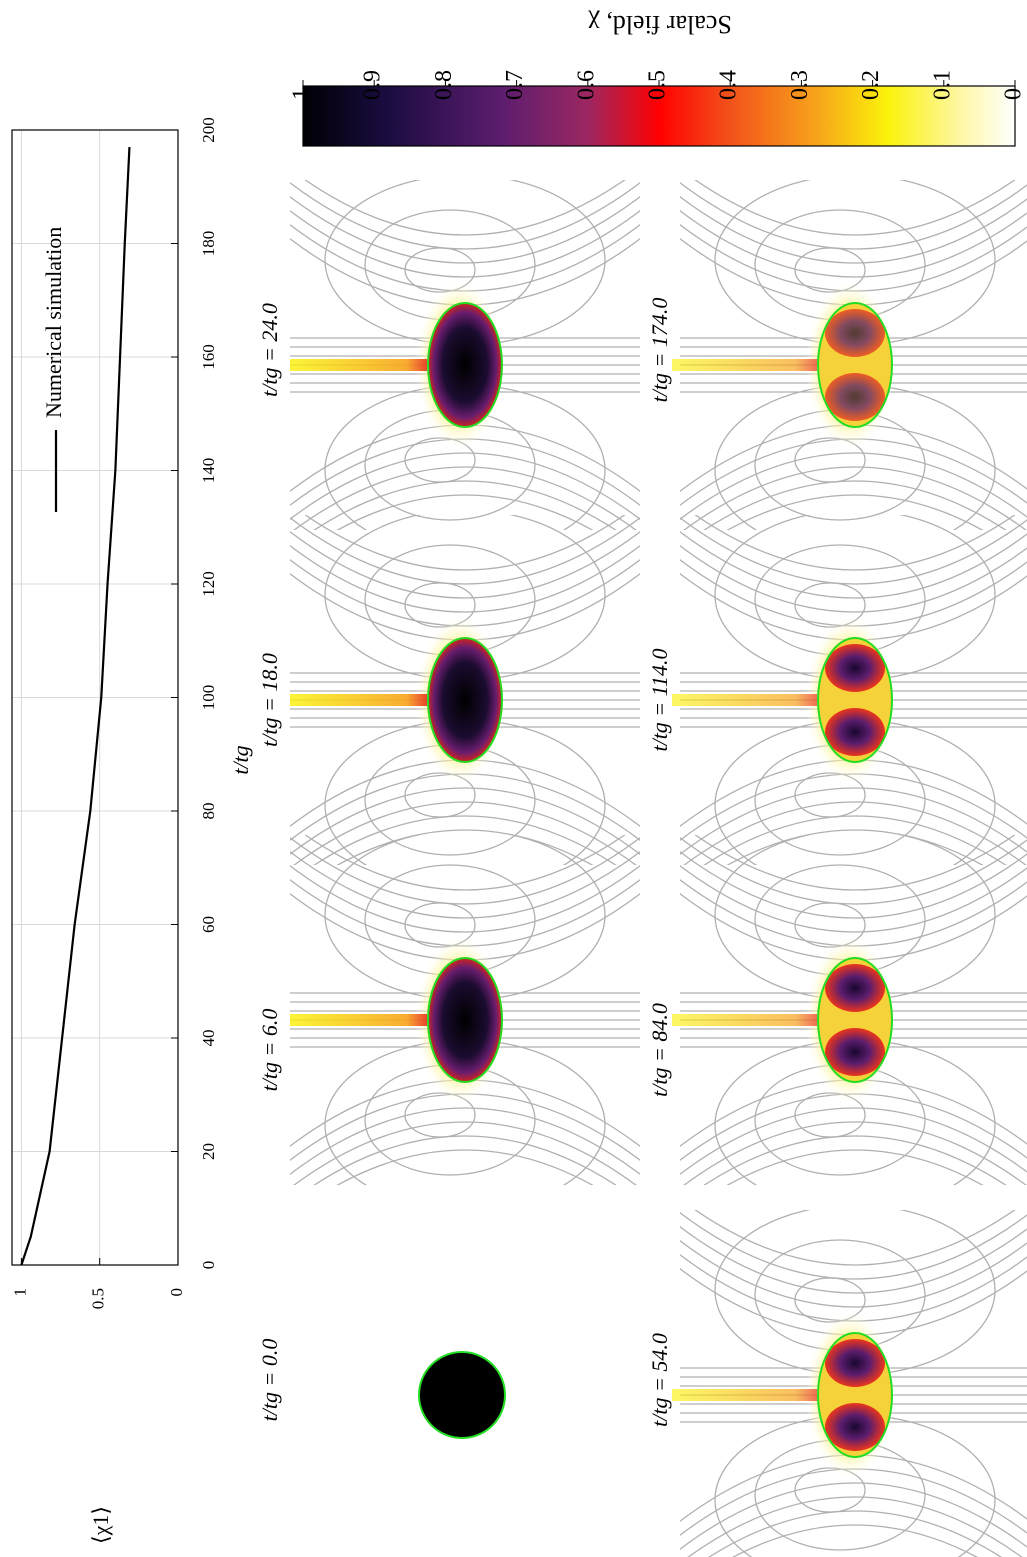  I want to click on panel: t/tg = 114.0, so click(837, 690).